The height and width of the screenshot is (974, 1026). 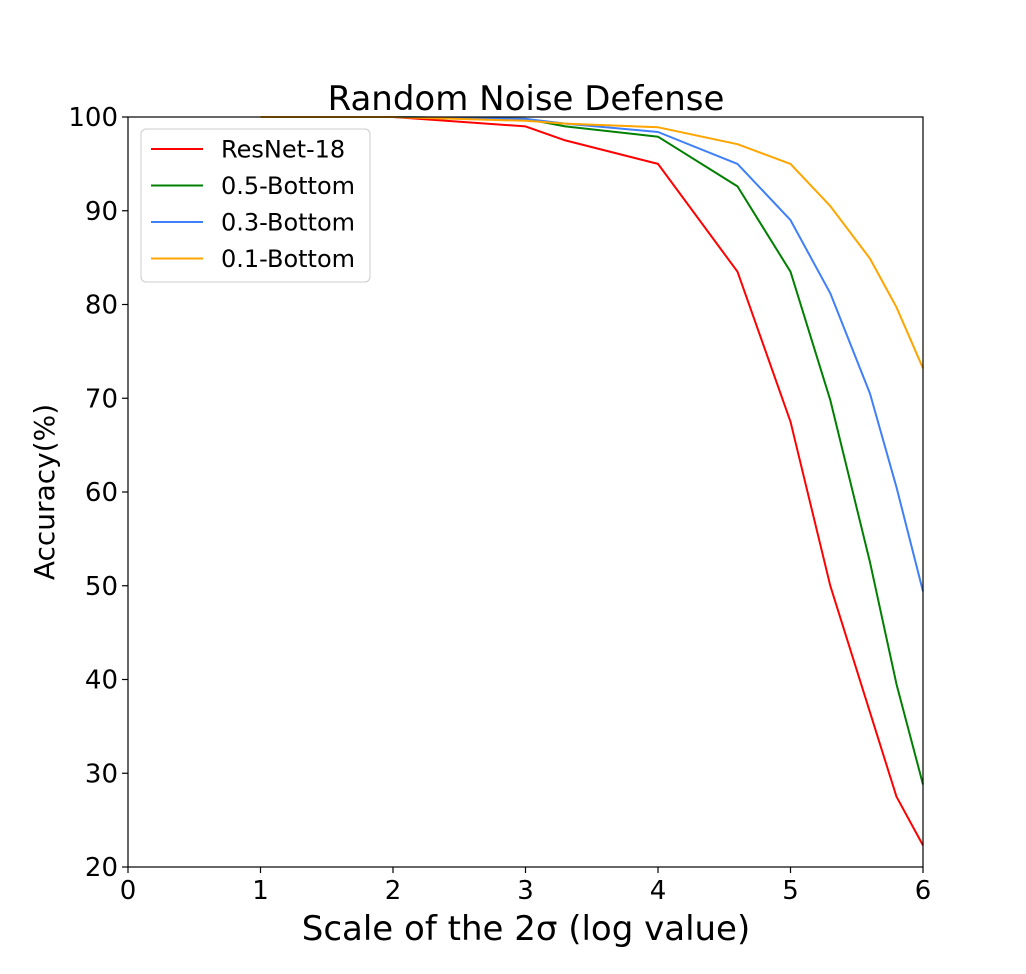 What do you see at coordinates (93, 118) in the screenshot?
I see `y-tick-label: 100` at bounding box center [93, 118].